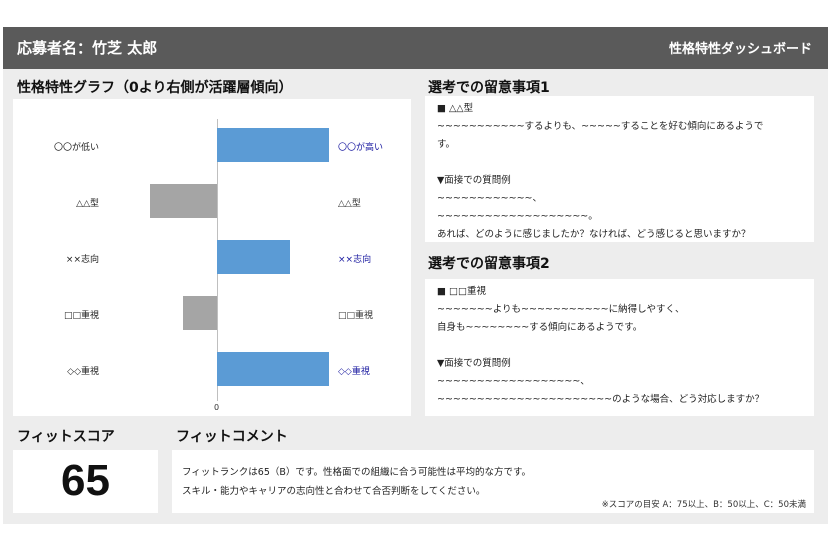 This screenshot has height=553, width=830. What do you see at coordinates (461, 291) in the screenshot?
I see `note2-line: ■ □□重視` at bounding box center [461, 291].